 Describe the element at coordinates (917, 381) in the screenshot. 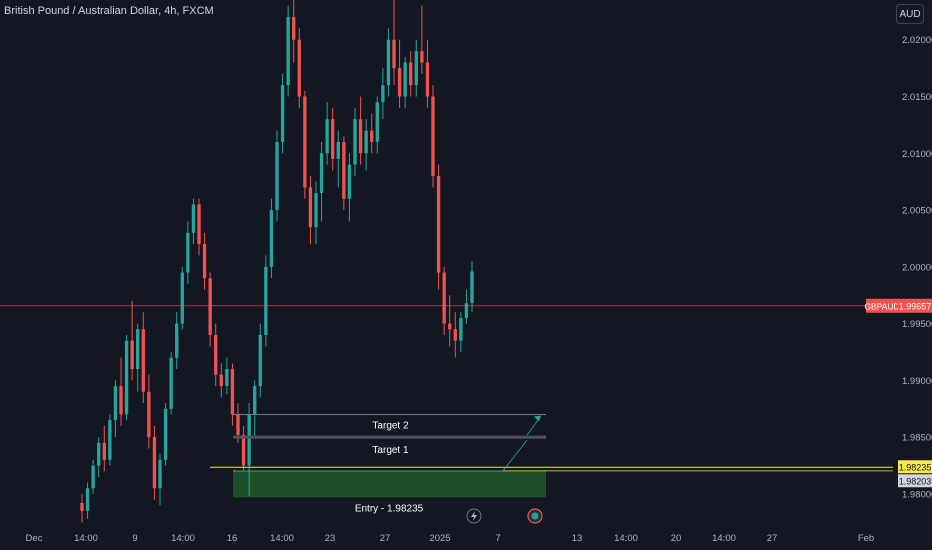

I see `y-tick-label: 1.99000` at that location.